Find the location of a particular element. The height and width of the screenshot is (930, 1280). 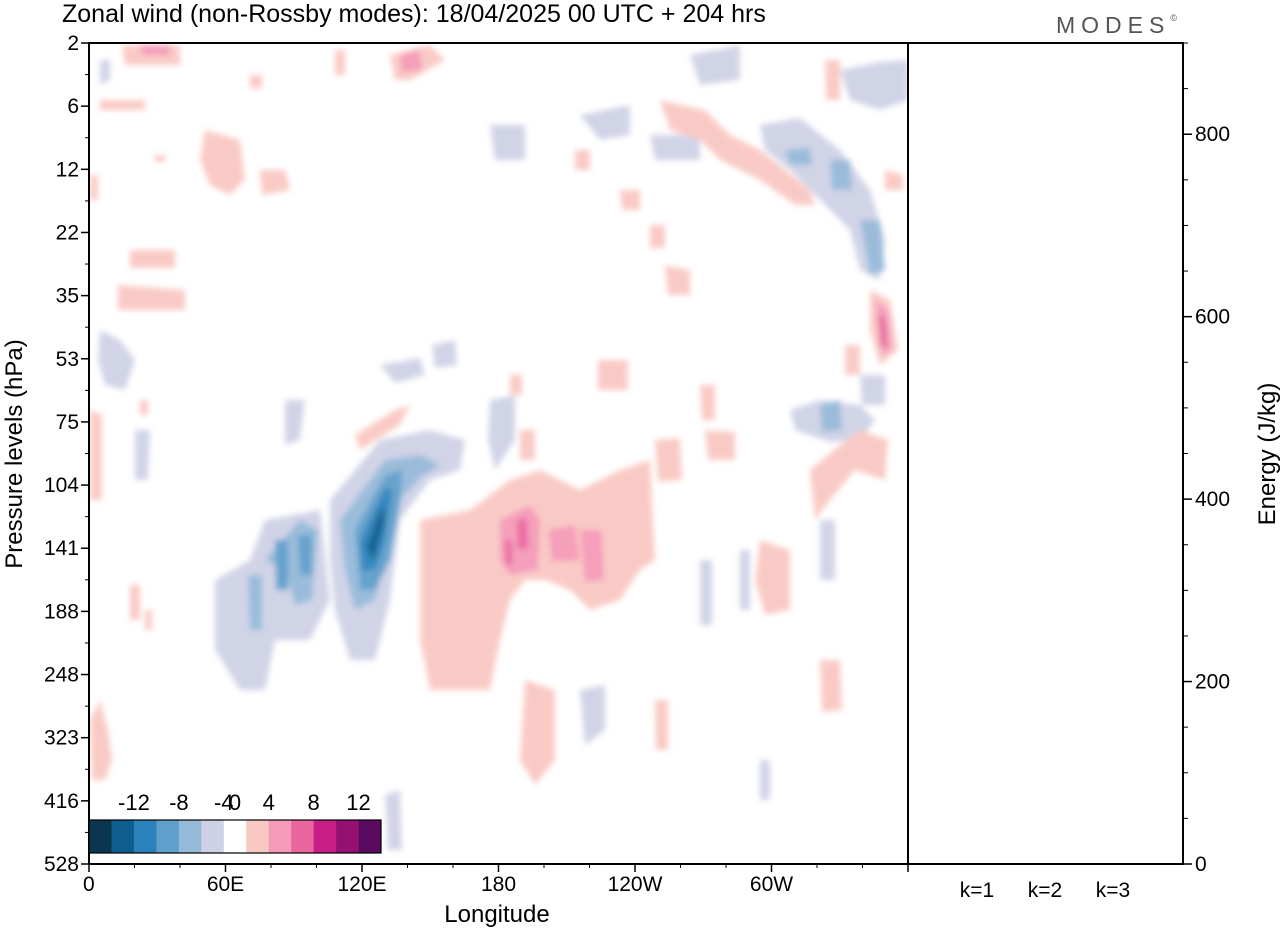

modes-logo: MODES© is located at coordinates (1119, 25).